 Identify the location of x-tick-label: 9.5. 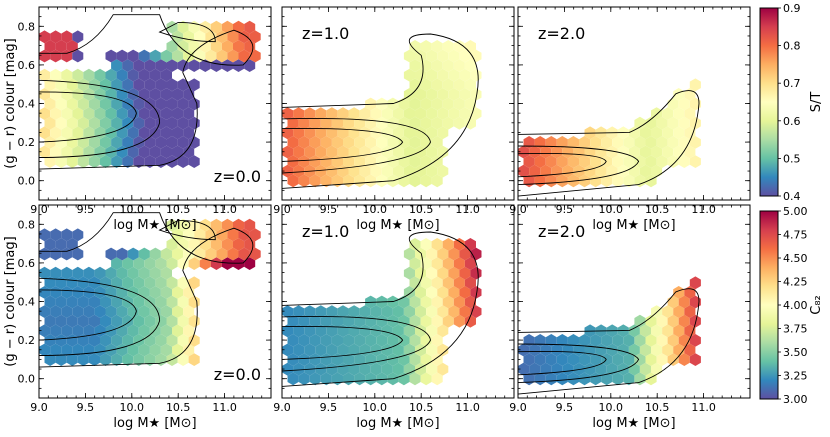
(565, 407).